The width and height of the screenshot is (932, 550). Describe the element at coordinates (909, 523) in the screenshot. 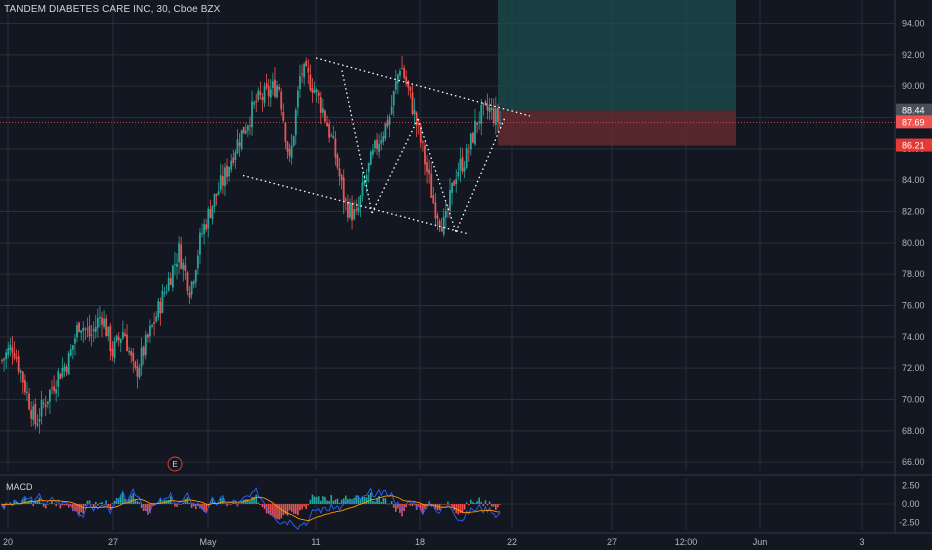

I see `macd-tick-label: -2.50` at that location.